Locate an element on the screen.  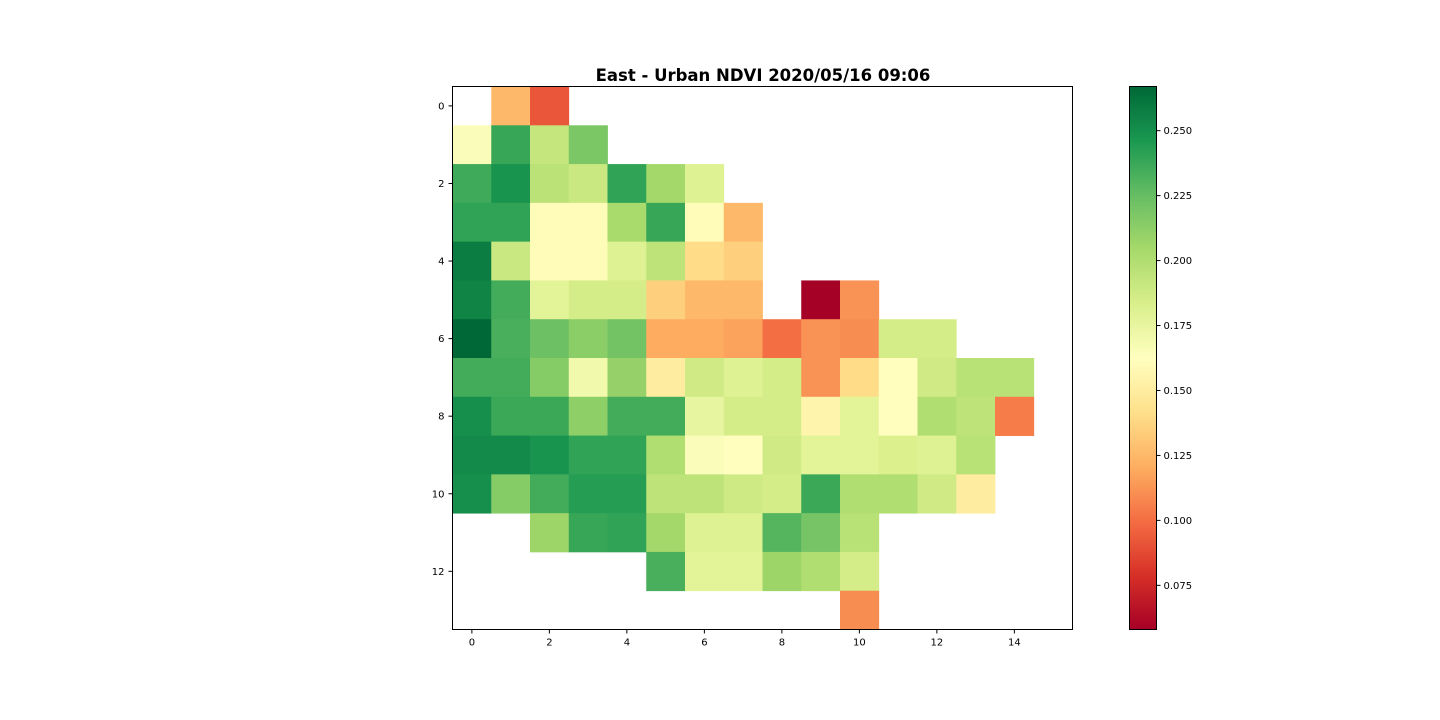
y-tick-label: 0 is located at coordinates (441, 106).